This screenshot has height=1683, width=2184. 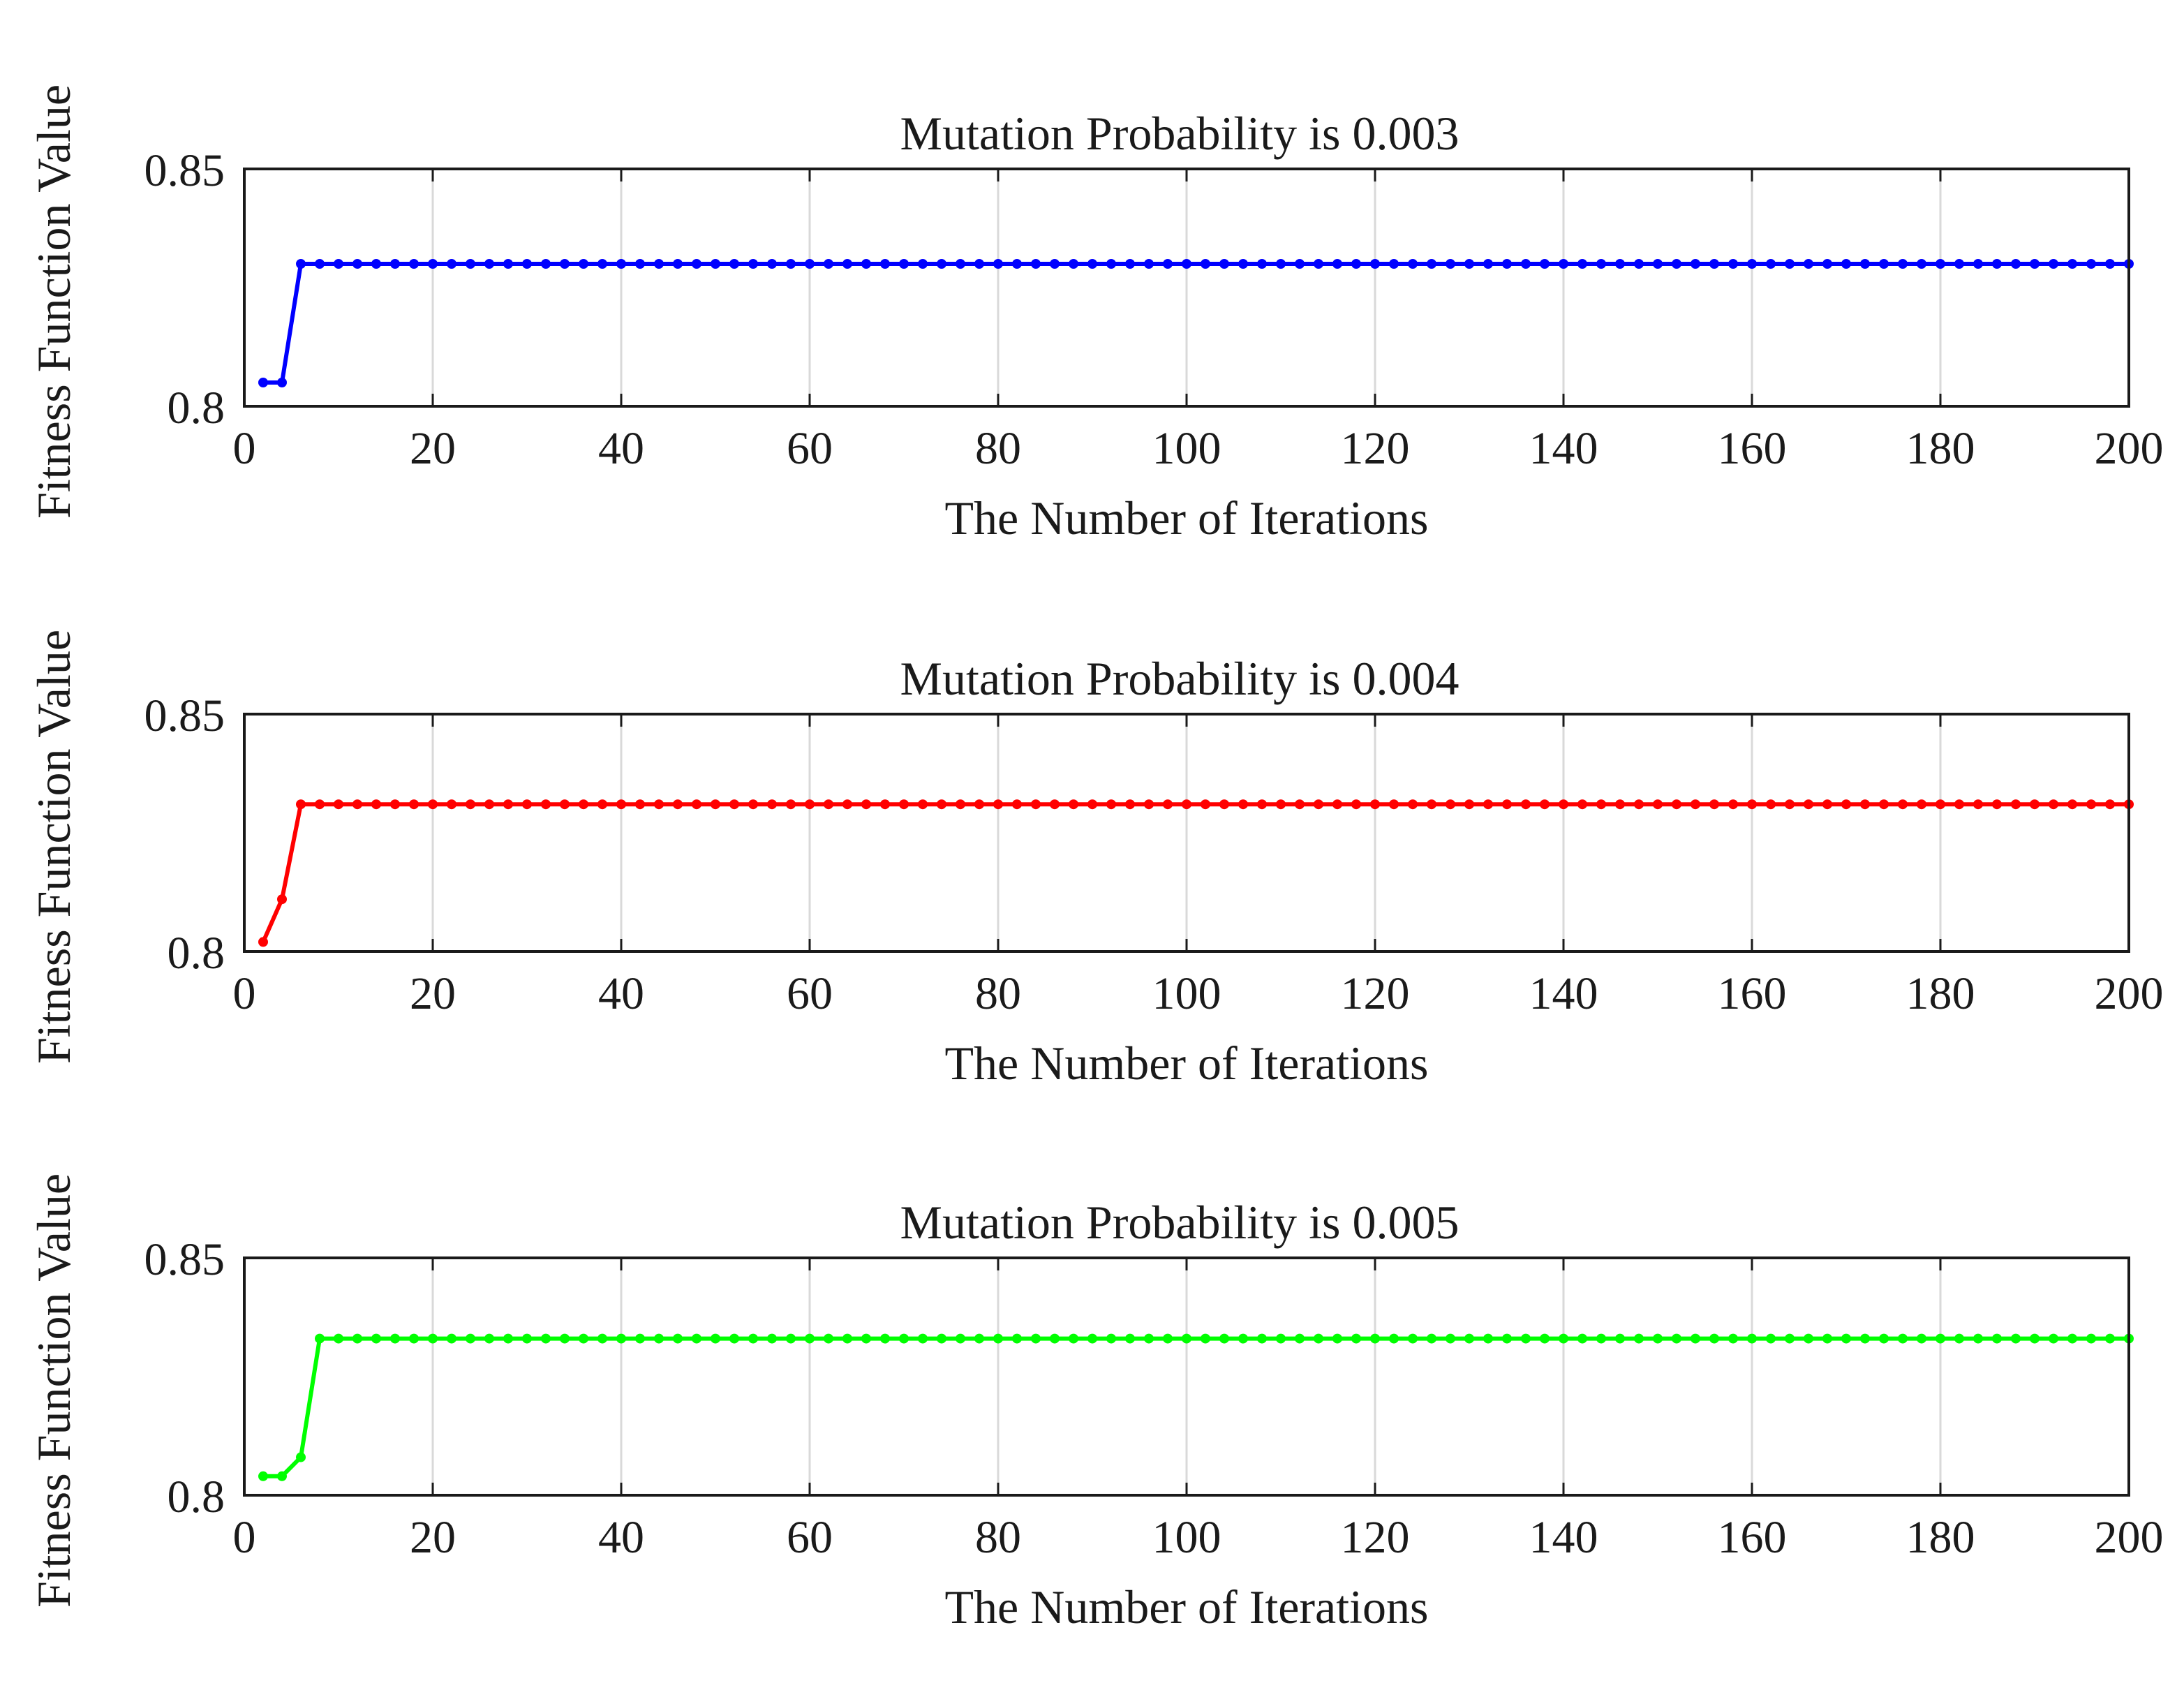 What do you see at coordinates (1375, 448) in the screenshot?
I see `x-tick-label: 120` at bounding box center [1375, 448].